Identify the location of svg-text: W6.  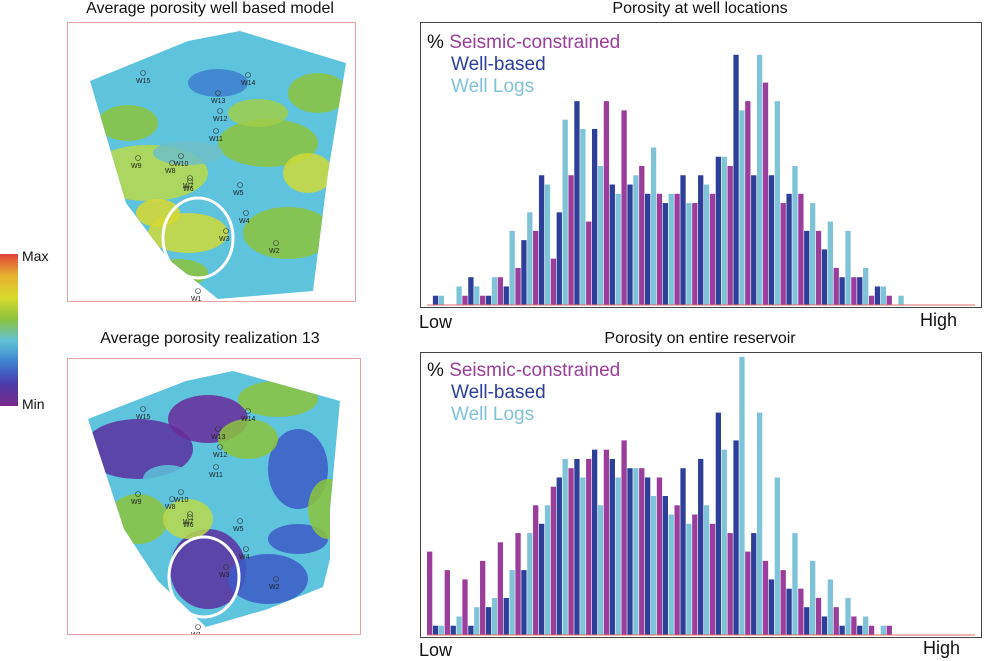
(188, 189).